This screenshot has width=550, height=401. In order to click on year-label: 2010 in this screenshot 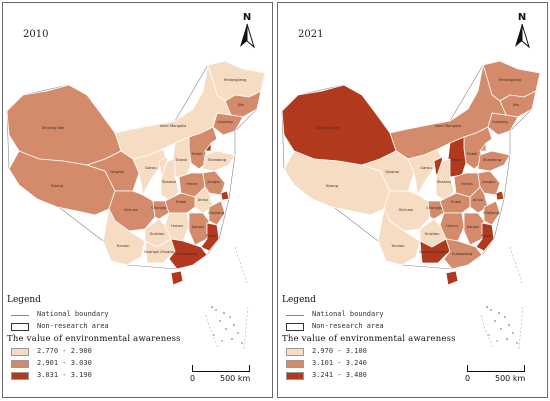, I will do `click(36, 34)`.